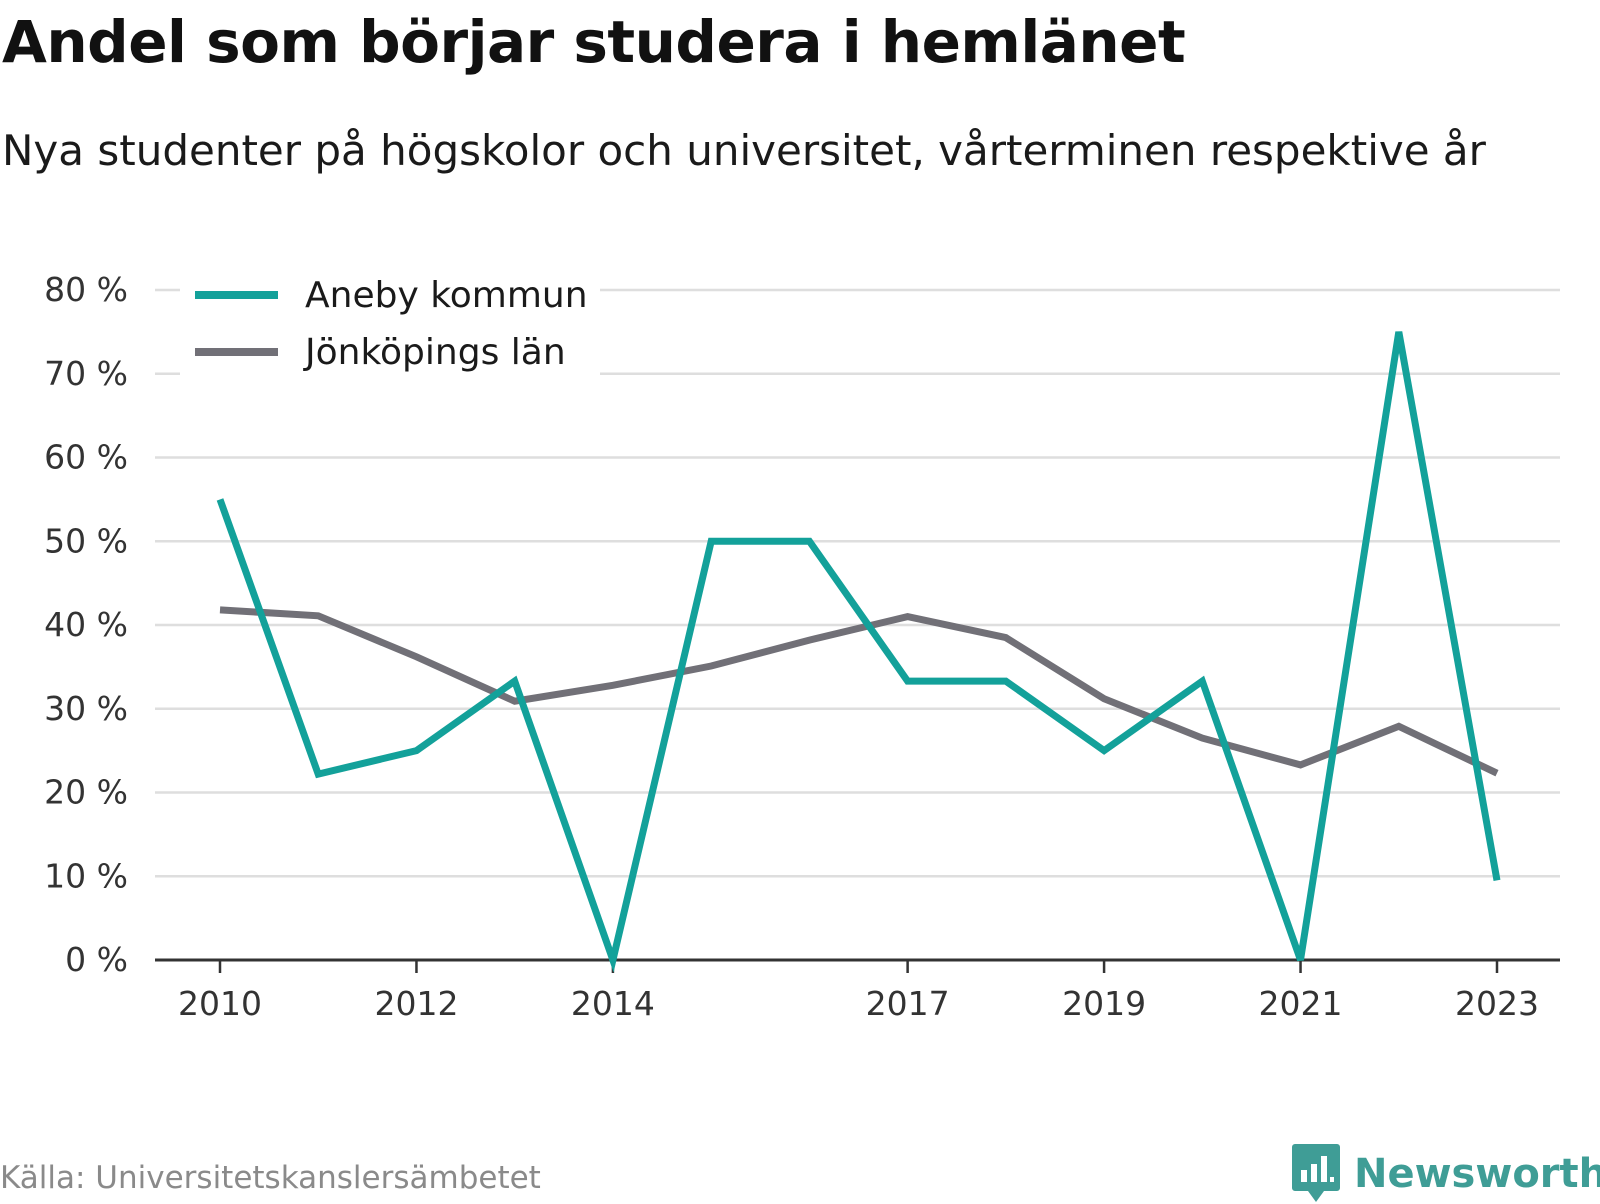  I want to click on x-tick-label: 2017, so click(908, 1003).